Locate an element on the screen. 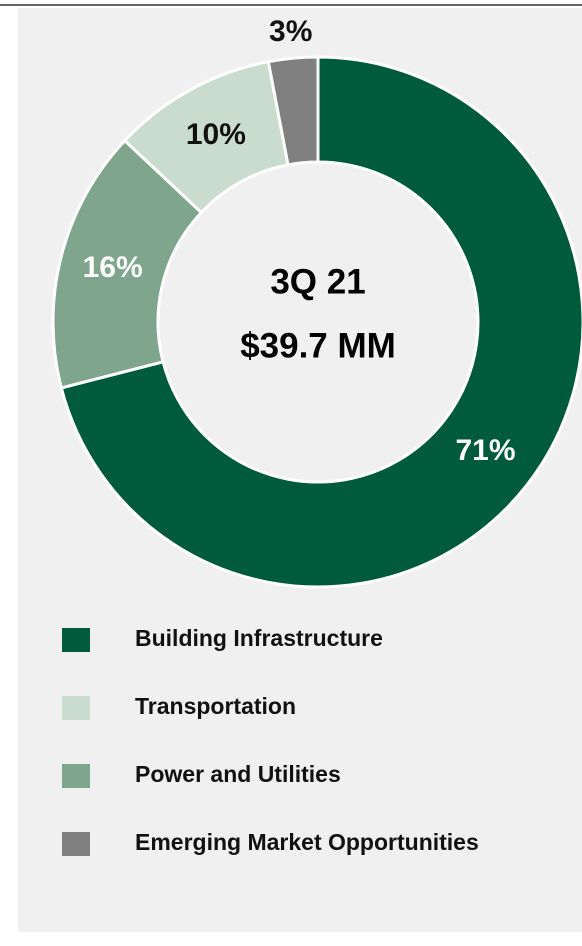 This screenshot has height=946, width=582. data-label: 10% is located at coordinates (216, 134).